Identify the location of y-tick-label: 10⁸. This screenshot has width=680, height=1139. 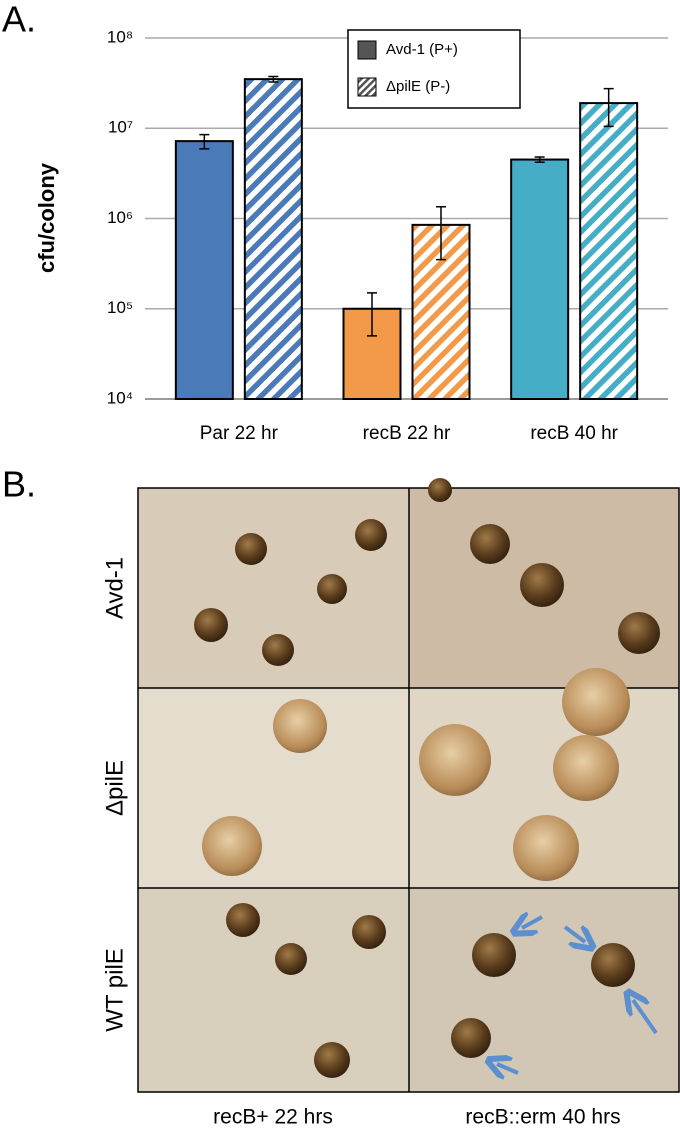
(120, 36).